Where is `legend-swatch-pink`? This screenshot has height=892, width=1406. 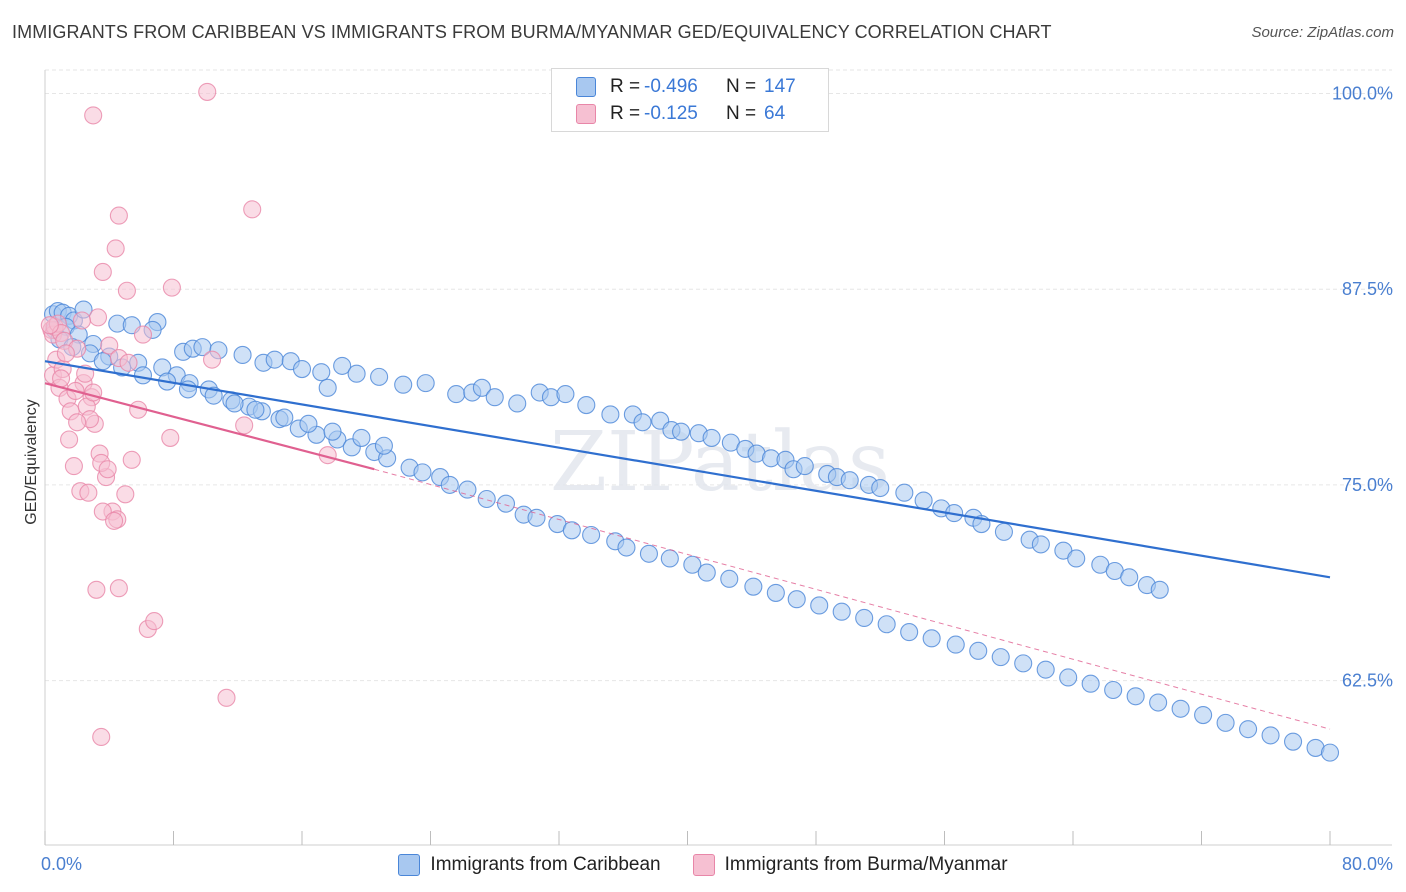 legend-swatch-pink is located at coordinates (586, 114).